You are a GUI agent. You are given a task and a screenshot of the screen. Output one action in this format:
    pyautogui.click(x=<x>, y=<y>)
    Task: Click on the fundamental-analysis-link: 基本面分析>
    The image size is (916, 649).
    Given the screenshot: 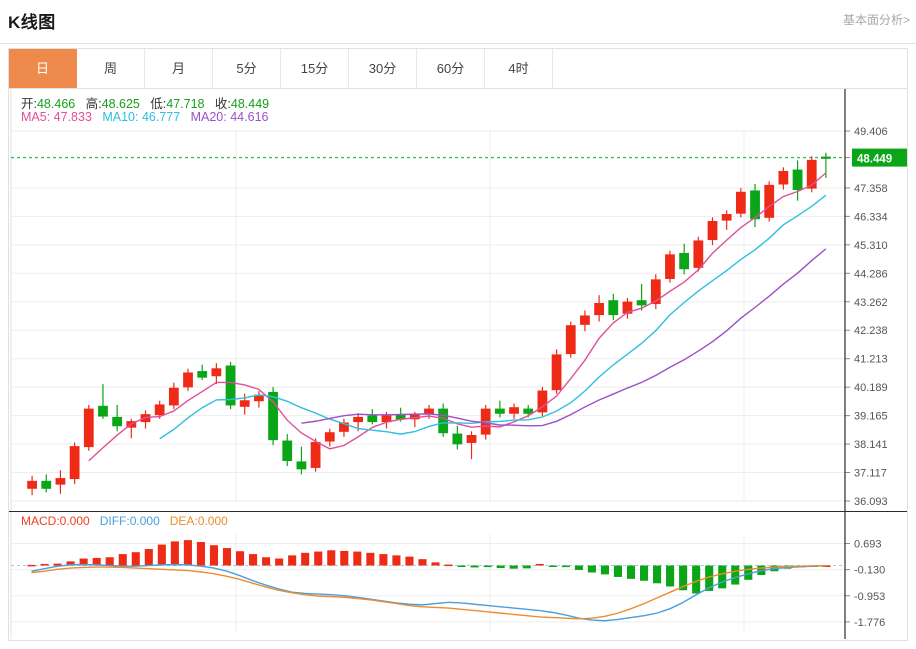 What is the action you would take?
    pyautogui.click(x=876, y=20)
    